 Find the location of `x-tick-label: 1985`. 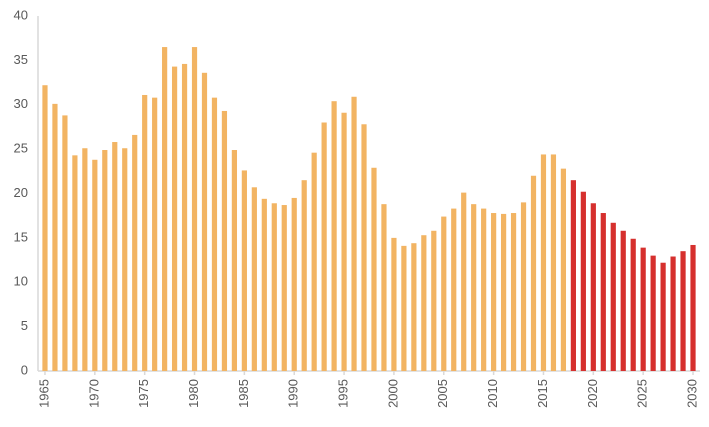

x-tick-label: 1985 is located at coordinates (243, 393).